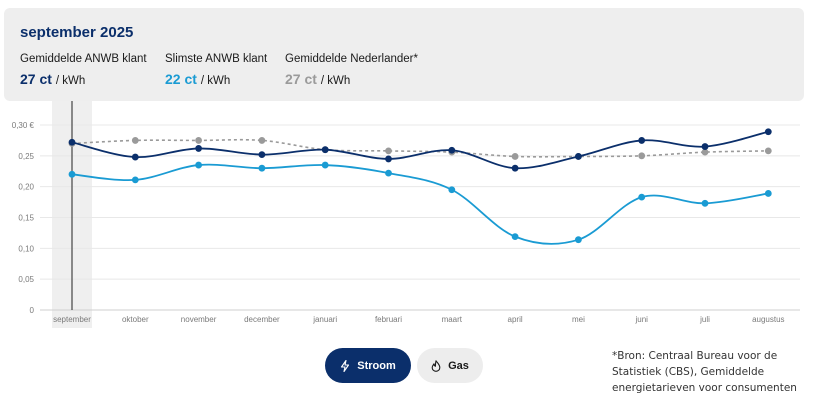 This screenshot has width=814, height=402. Describe the element at coordinates (216, 71) in the screenshot. I see `stat-smartest-anwb: Slimste ANWB klant 22 ct / kWh` at that location.